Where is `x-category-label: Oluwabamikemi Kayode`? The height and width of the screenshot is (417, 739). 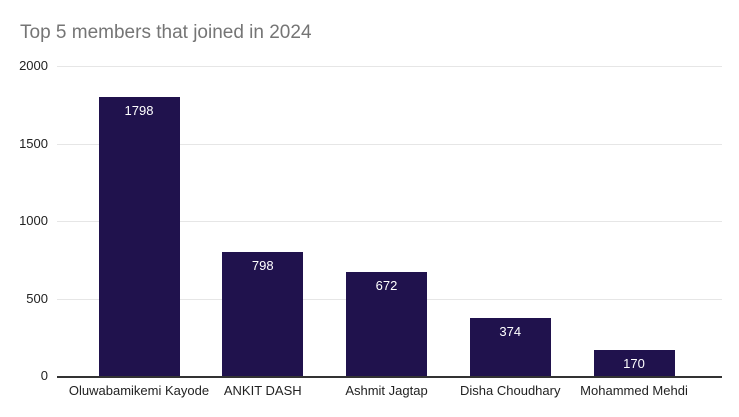 x-category-label: Oluwabamikemi Kayode is located at coordinates (139, 390).